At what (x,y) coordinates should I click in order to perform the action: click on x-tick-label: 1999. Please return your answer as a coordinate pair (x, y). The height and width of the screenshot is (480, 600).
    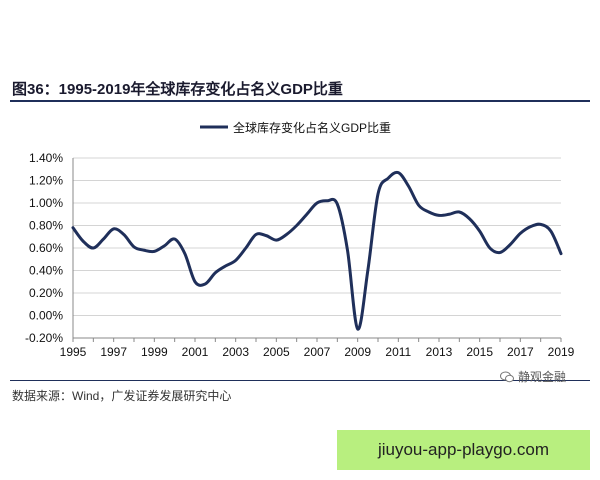
    Looking at the image, I should click on (154, 352).